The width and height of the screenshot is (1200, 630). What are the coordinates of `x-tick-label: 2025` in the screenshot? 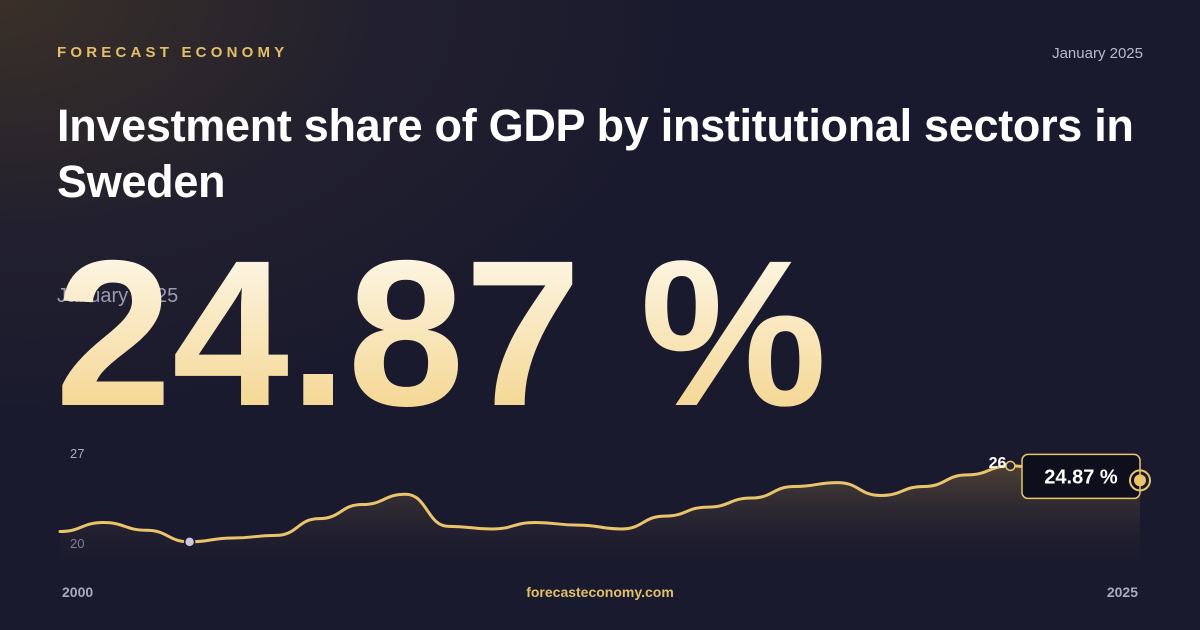 It's located at (1122, 592).